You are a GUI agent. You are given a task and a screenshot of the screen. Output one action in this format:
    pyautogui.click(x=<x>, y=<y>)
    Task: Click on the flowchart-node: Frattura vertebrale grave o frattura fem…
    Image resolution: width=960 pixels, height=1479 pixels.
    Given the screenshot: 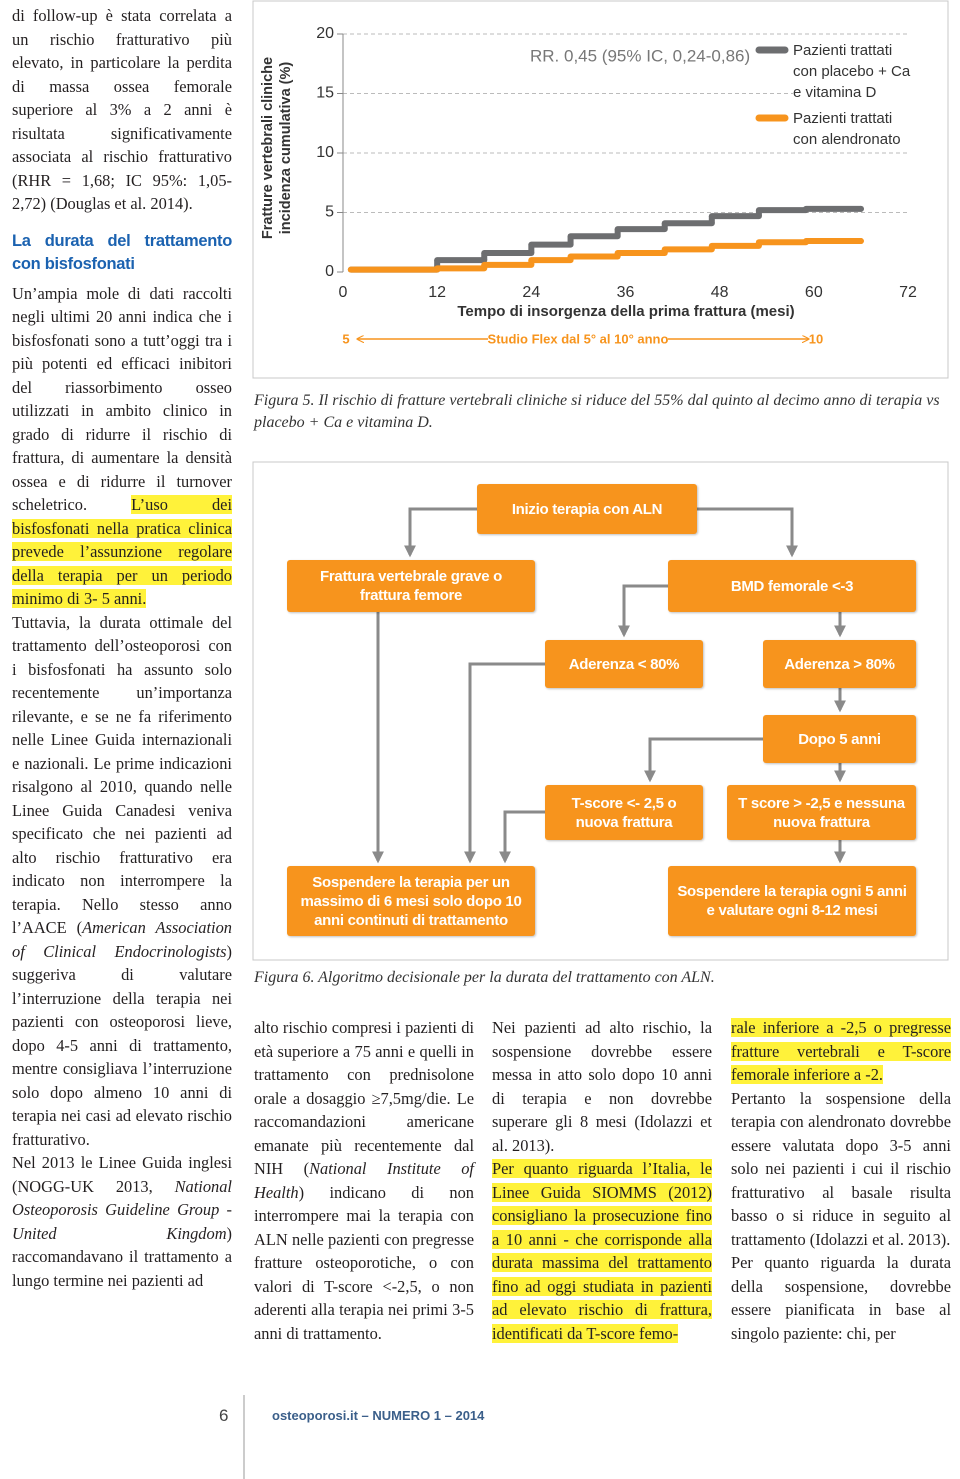 What is the action you would take?
    pyautogui.click(x=411, y=586)
    